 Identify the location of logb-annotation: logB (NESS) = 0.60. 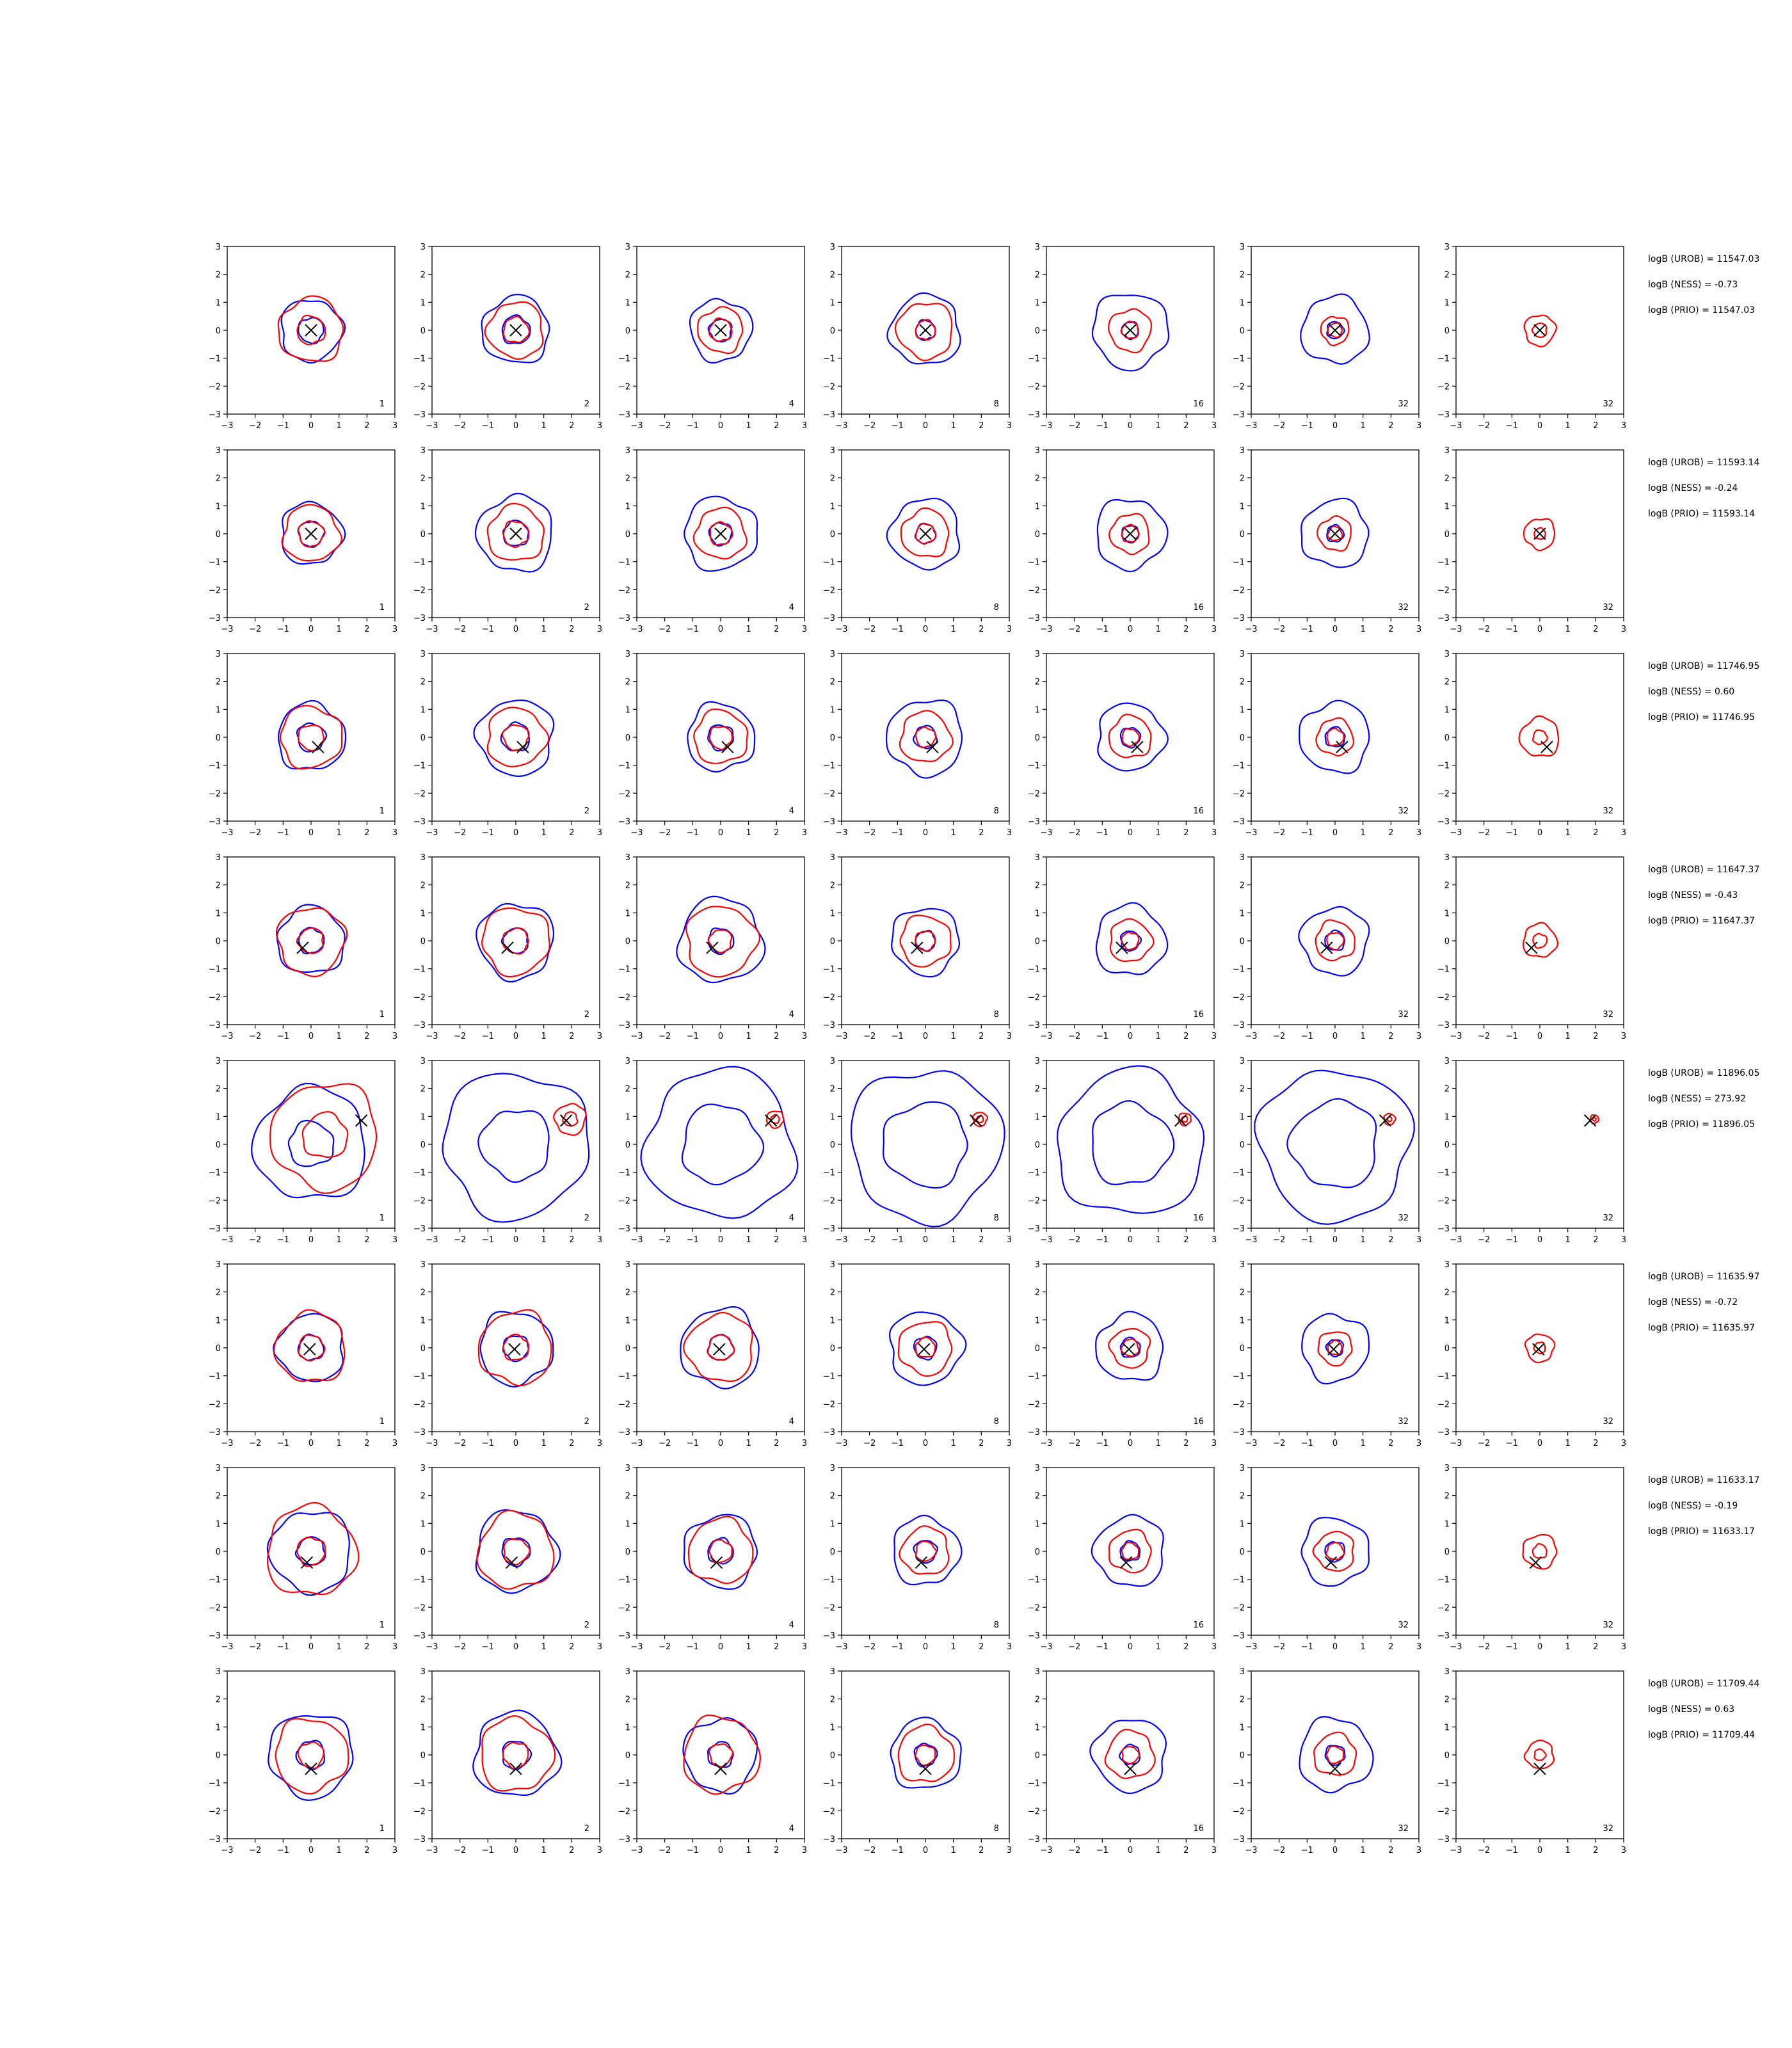
(1691, 692).